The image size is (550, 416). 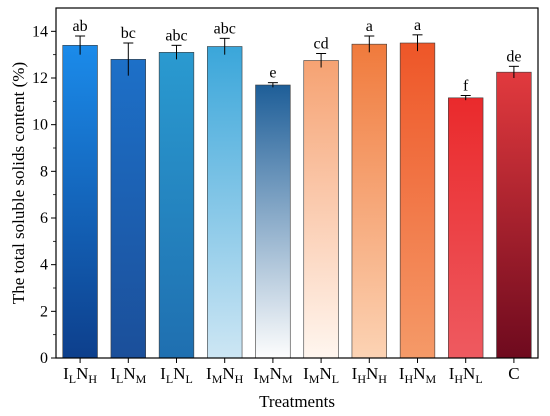 I want to click on significance-label: de, so click(x=513, y=56).